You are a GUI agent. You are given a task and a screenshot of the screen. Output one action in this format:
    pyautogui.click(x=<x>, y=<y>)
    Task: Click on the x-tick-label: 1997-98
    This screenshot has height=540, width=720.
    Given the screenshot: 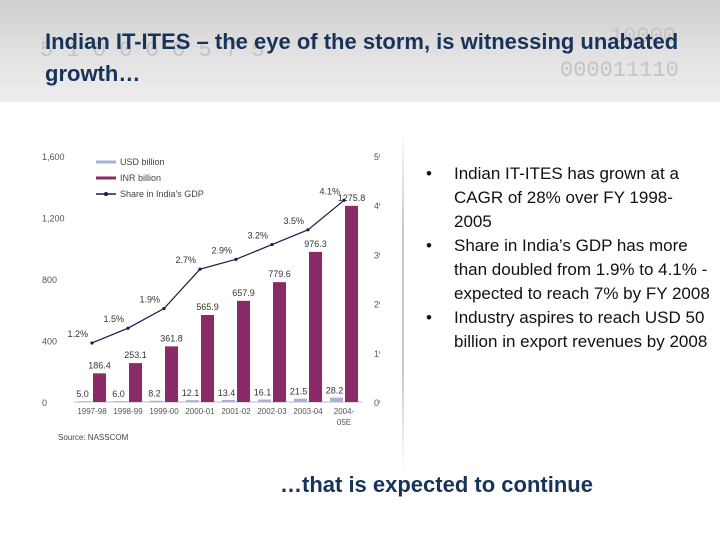 What is the action you would take?
    pyautogui.click(x=92, y=411)
    